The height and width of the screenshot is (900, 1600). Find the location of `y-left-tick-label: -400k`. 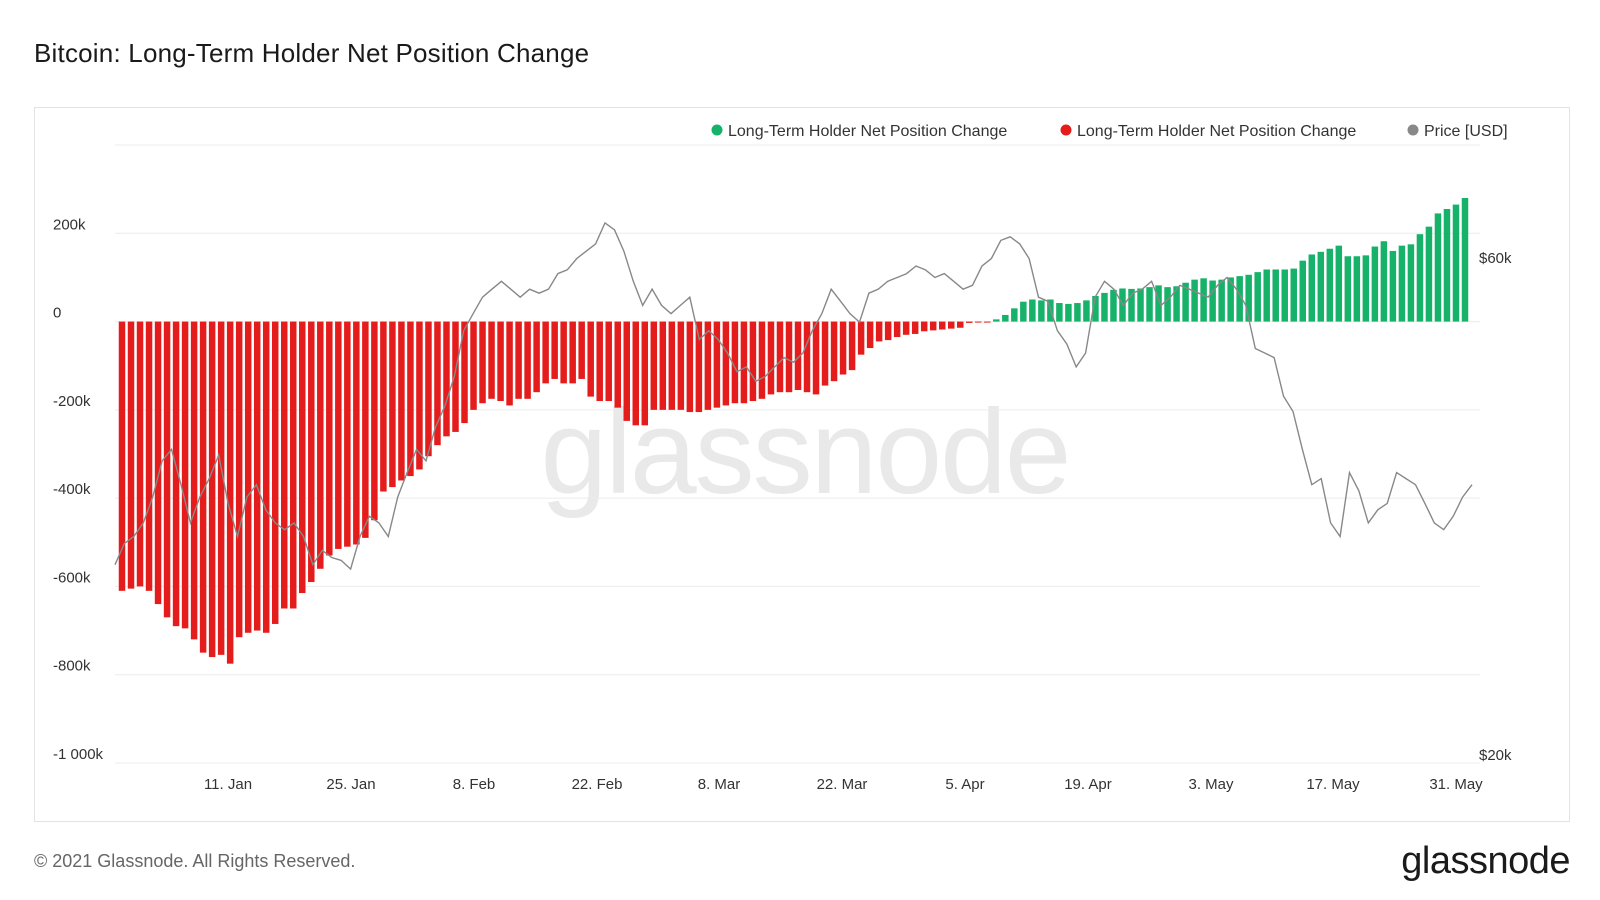

y-left-tick-label: -400k is located at coordinates (72, 489).